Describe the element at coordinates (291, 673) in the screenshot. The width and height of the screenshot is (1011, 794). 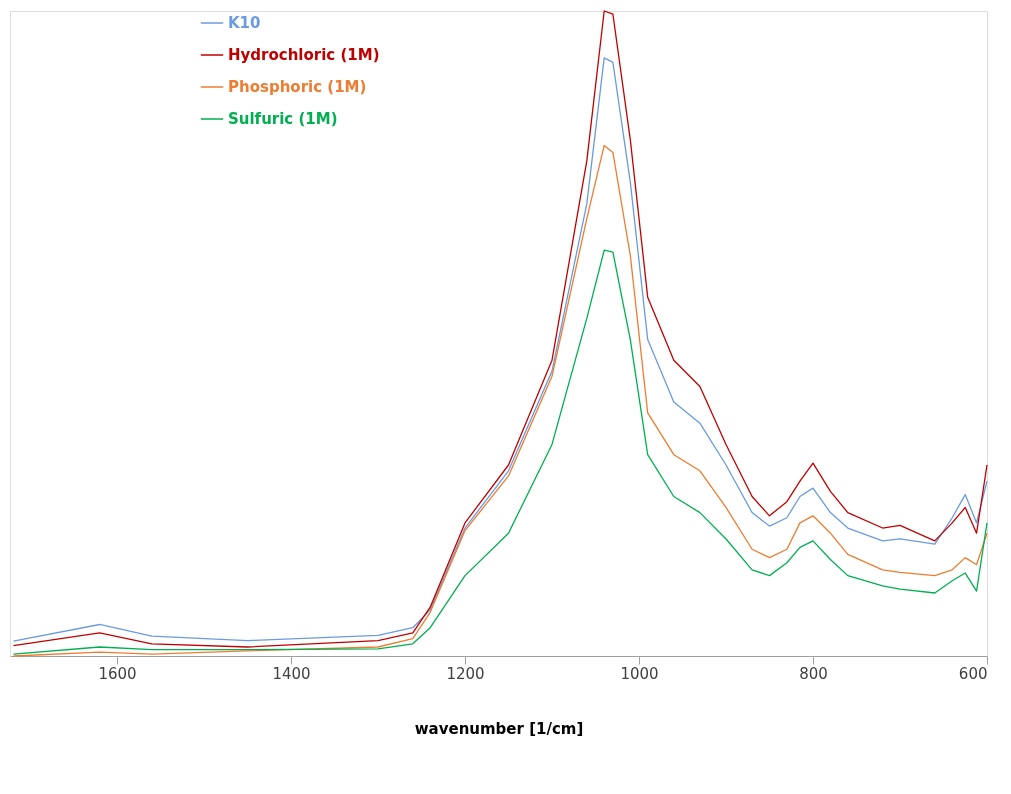
I see `x-tick-label: 1400` at that location.